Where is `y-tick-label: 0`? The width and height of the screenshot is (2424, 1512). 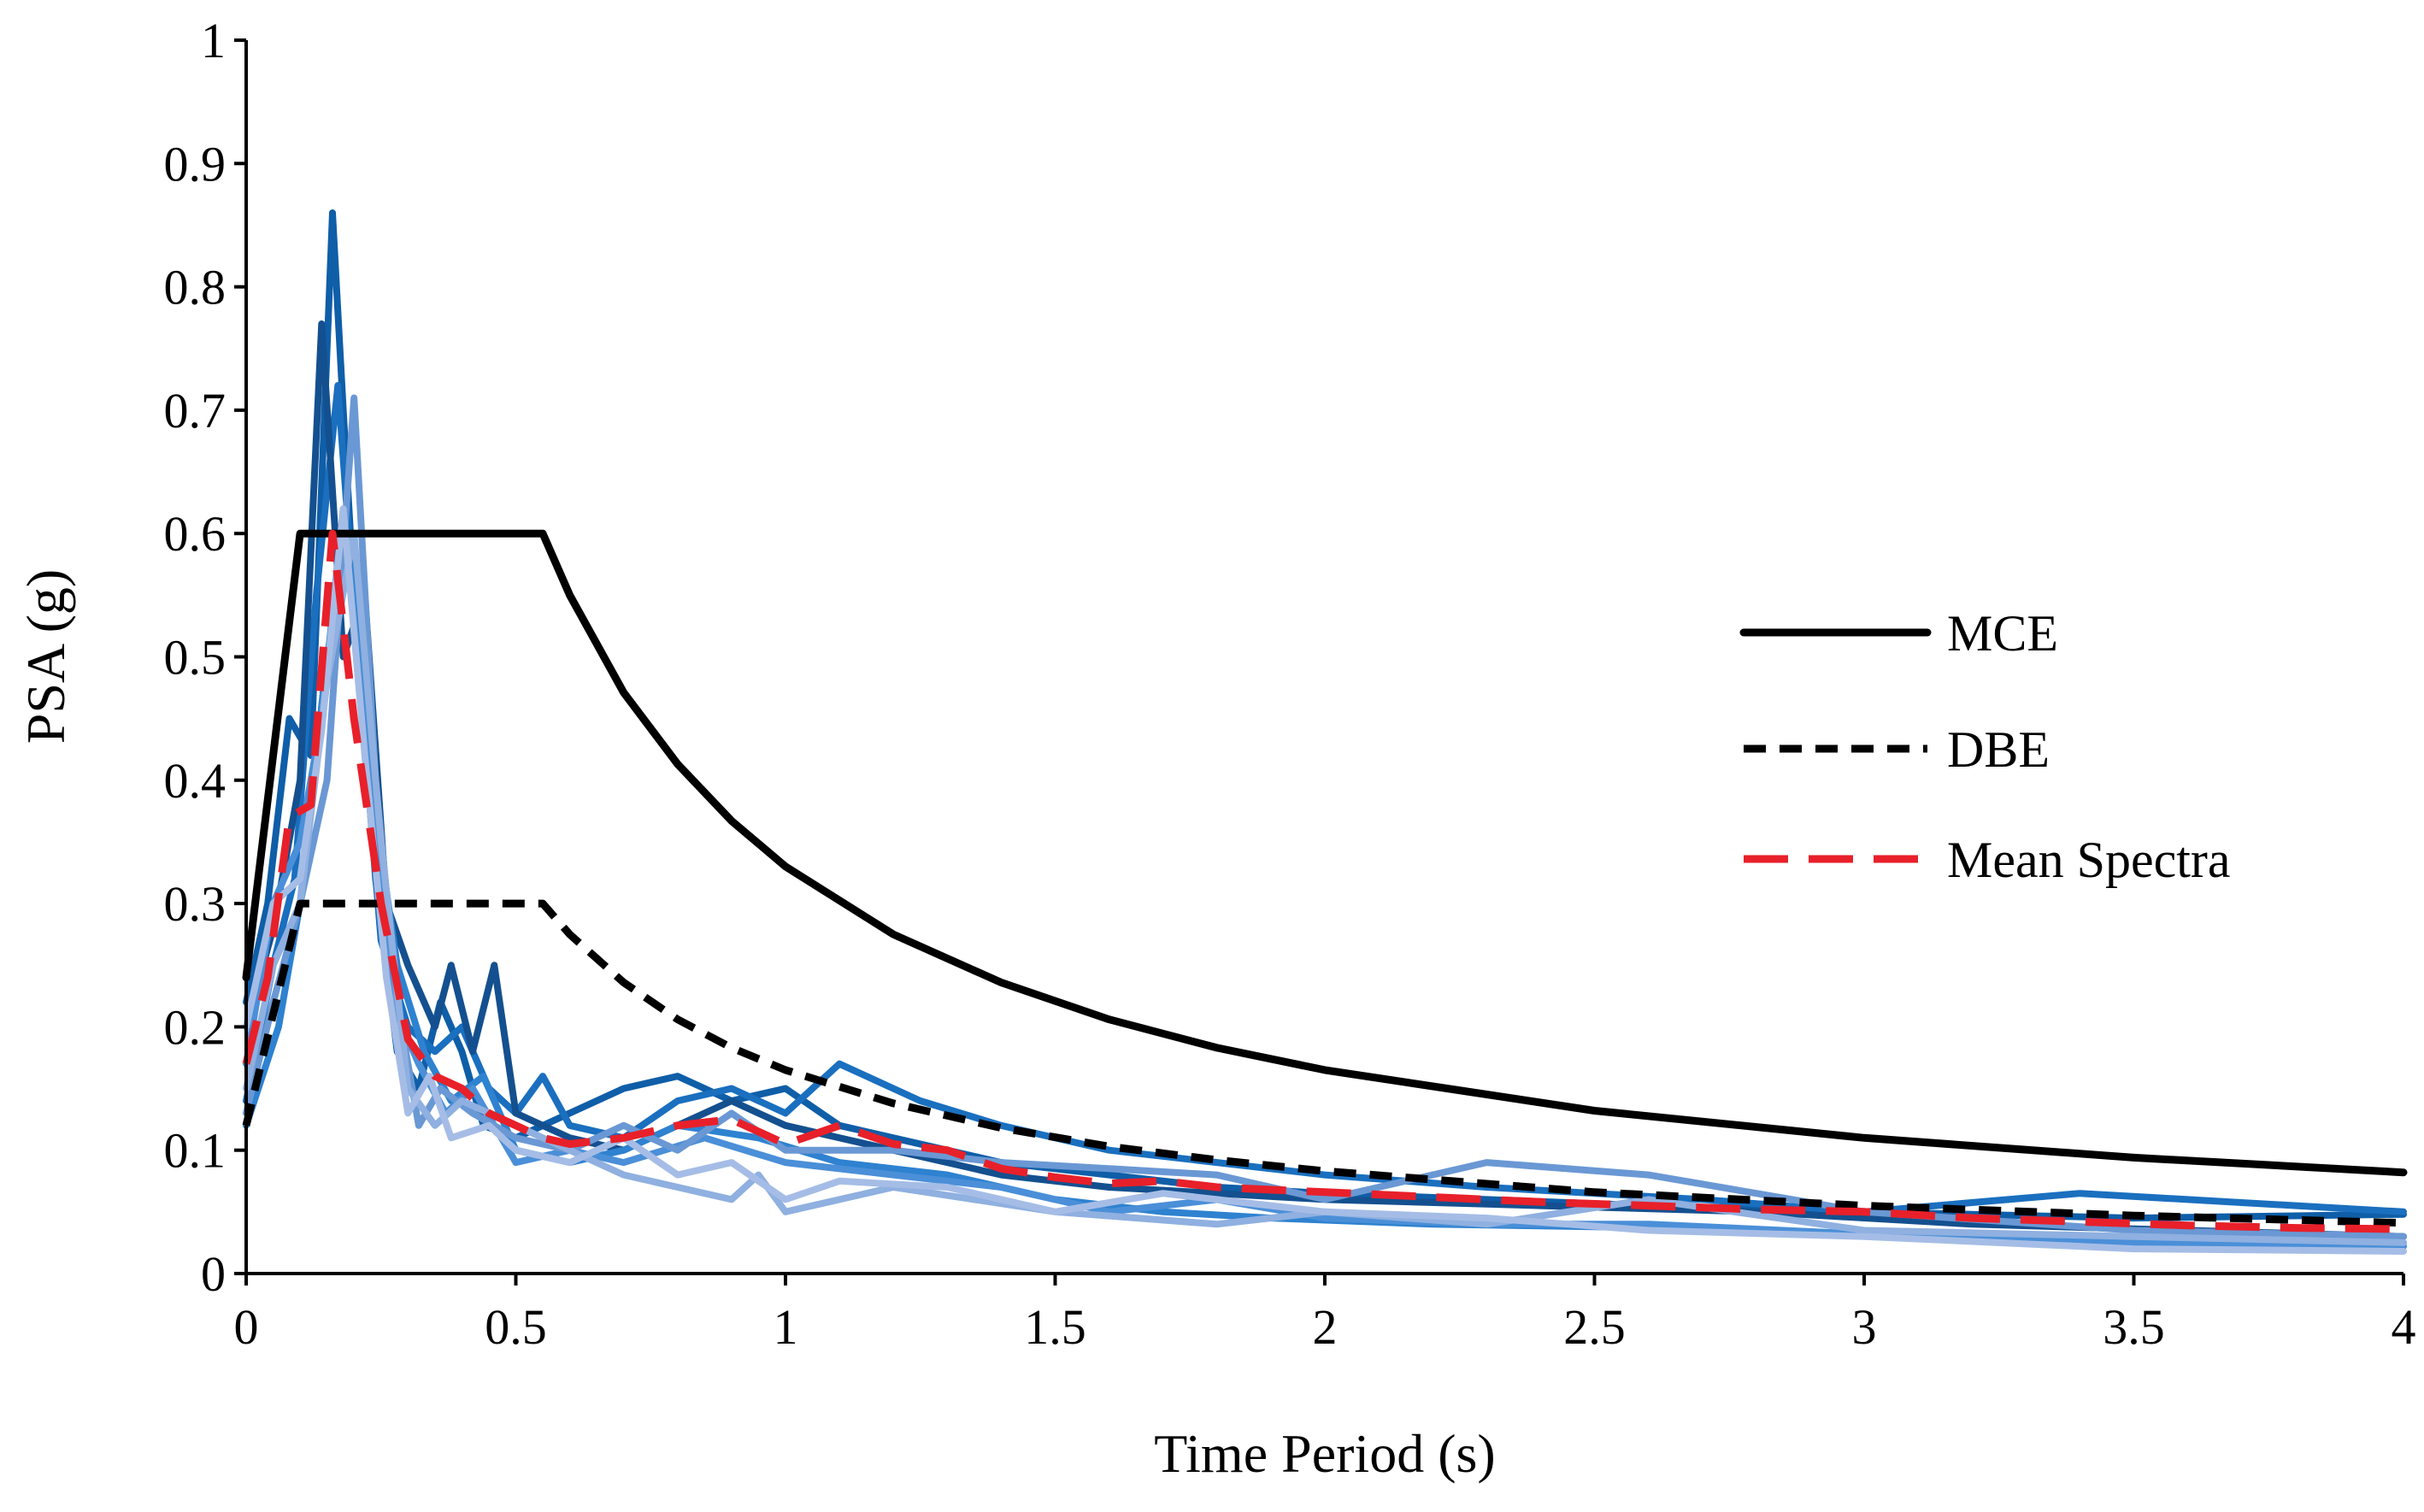 y-tick-label: 0 is located at coordinates (213, 1274).